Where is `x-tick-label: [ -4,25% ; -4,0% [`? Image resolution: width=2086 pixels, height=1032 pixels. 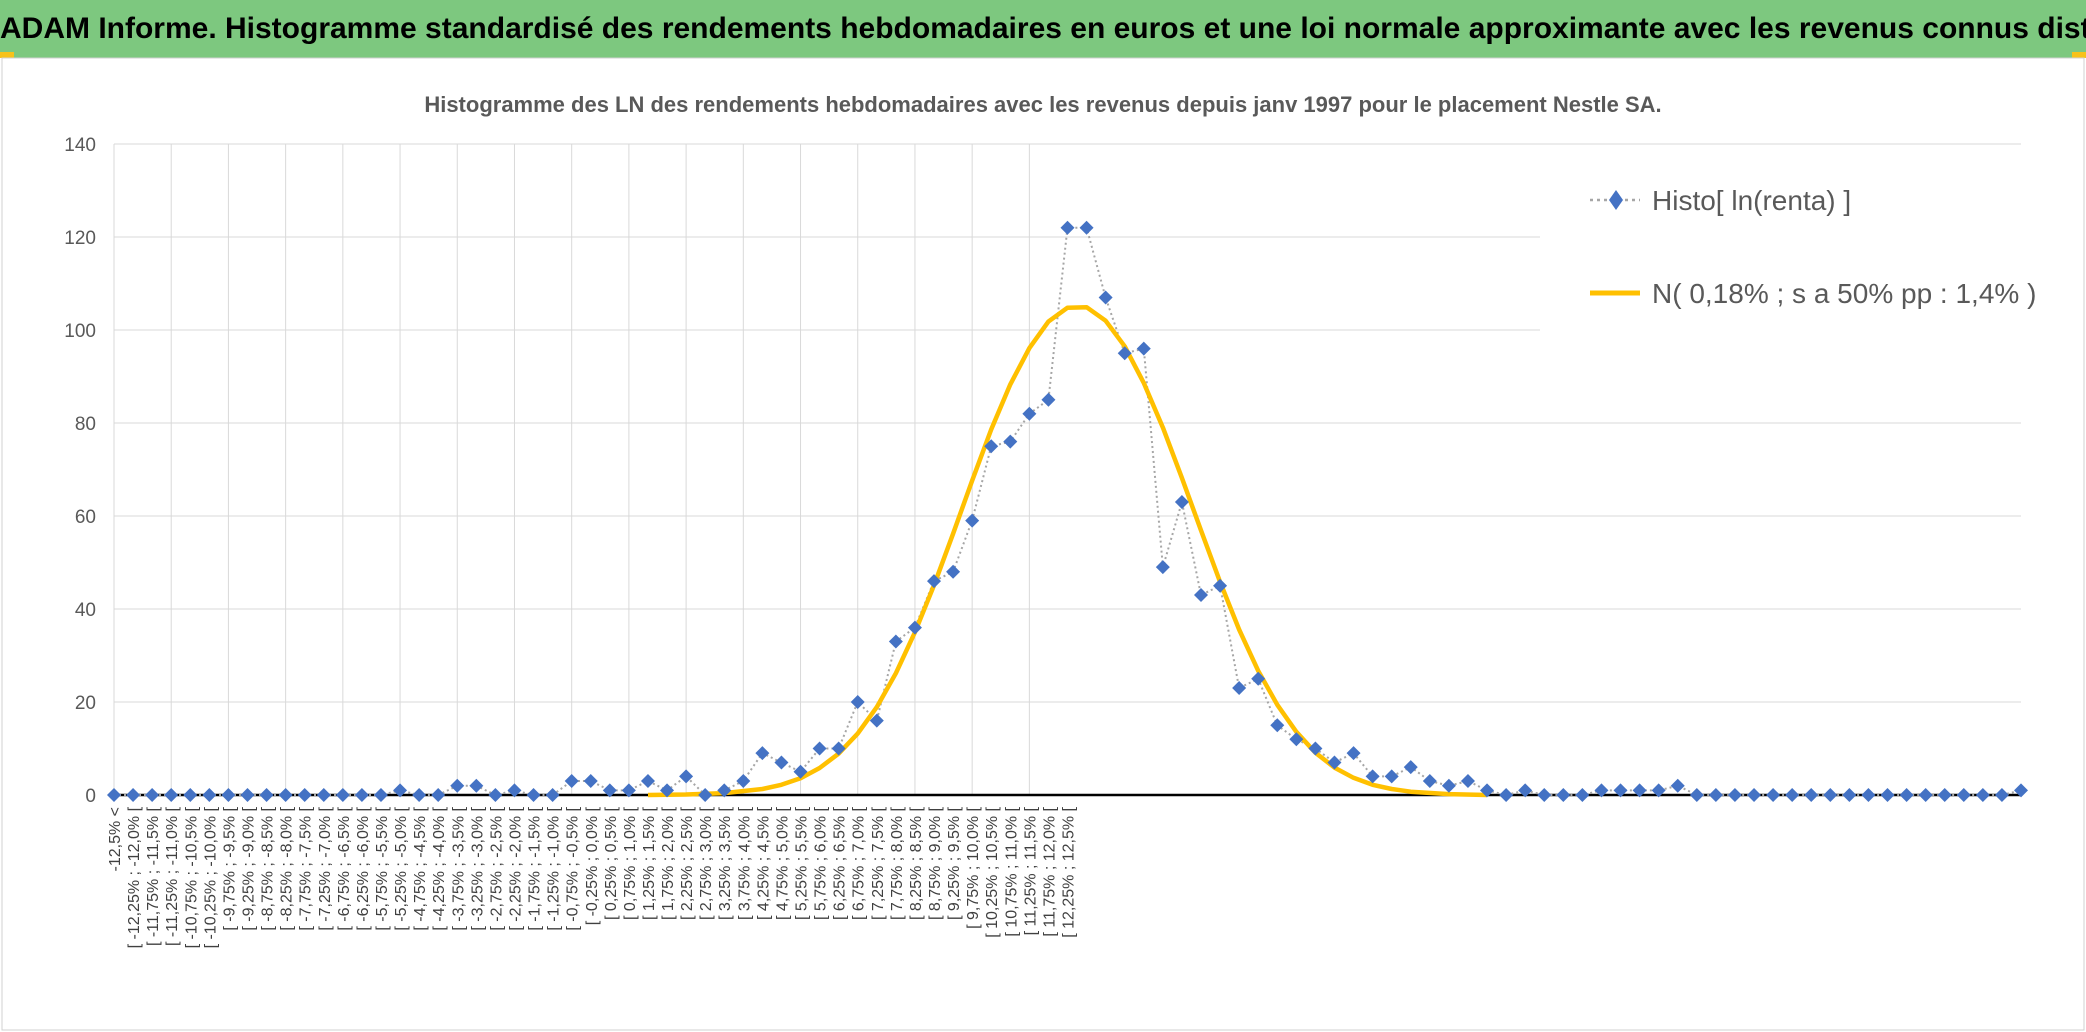
x-tick-label: [ -4,25% ; -4,0% [ is located at coordinates (439, 868).